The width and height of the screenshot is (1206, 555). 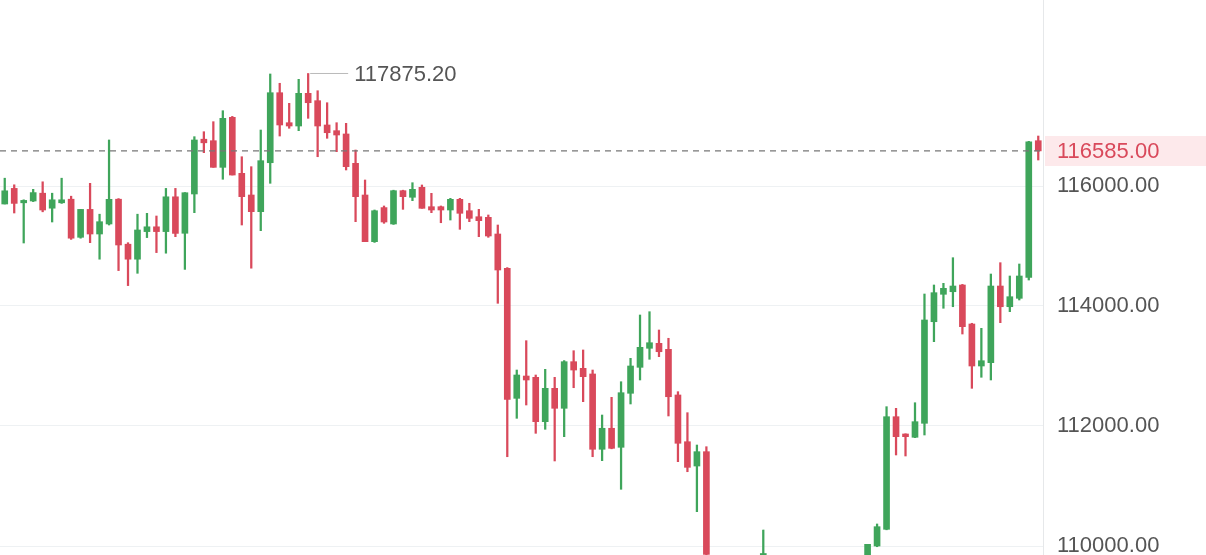 What do you see at coordinates (1108, 185) in the screenshot?
I see `y-tick-label: 116000.00` at bounding box center [1108, 185].